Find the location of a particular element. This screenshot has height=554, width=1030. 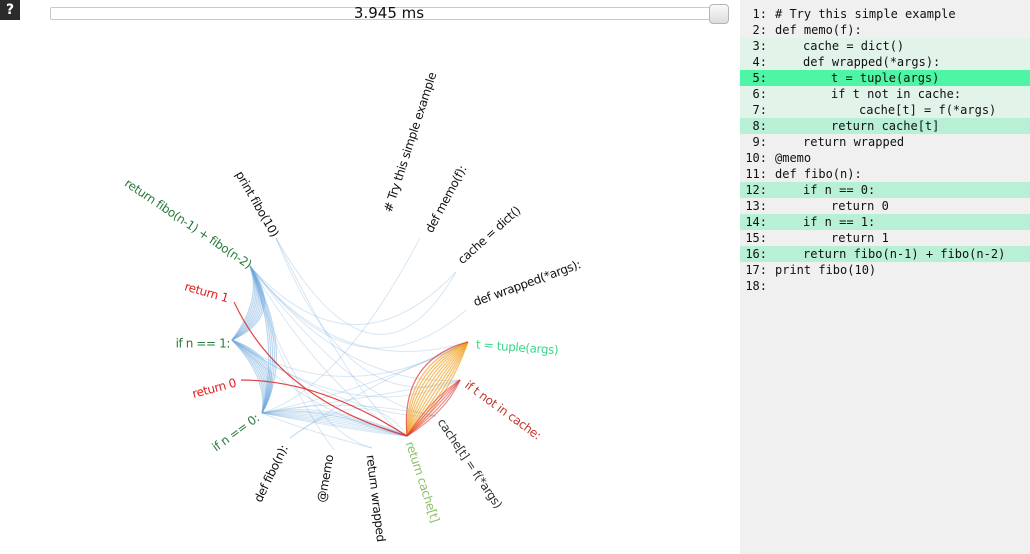

code-text: return 0 is located at coordinates (860, 206).